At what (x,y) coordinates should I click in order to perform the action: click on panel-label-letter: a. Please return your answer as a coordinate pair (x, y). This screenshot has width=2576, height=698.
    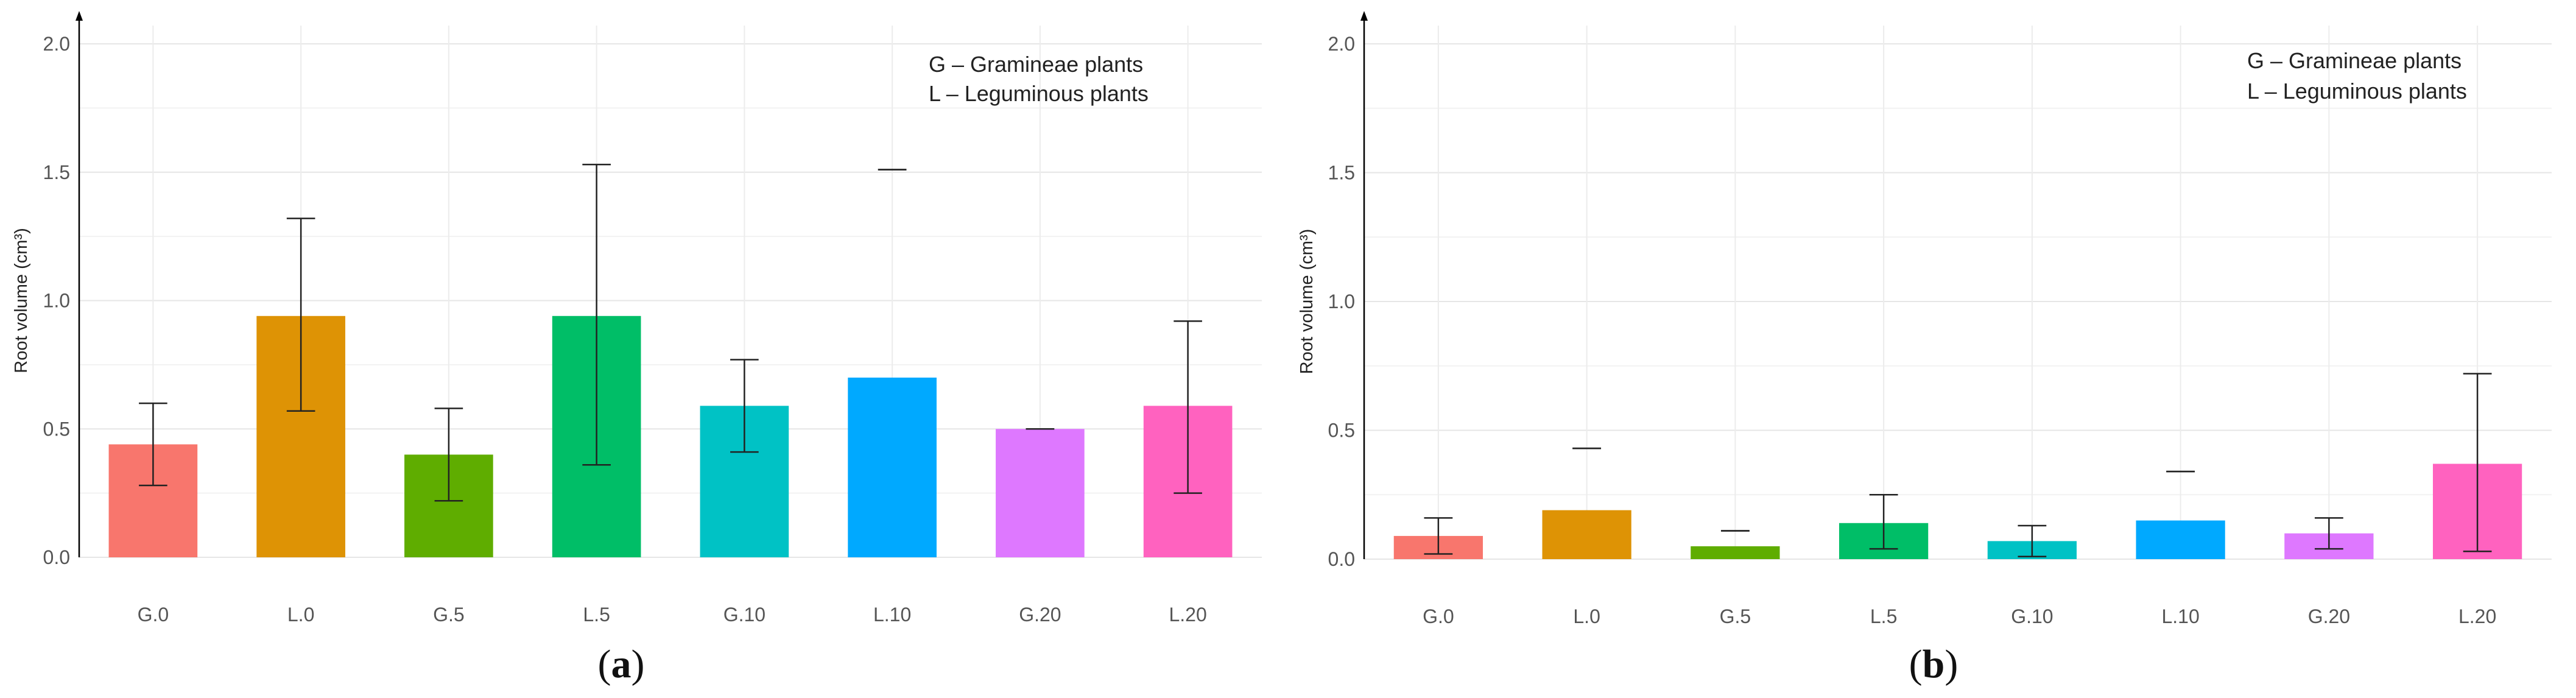
    Looking at the image, I should click on (621, 664).